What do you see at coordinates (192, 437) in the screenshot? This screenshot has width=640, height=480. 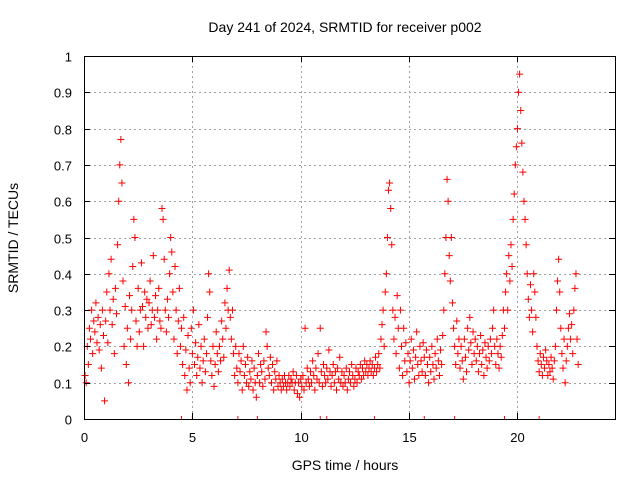 I see `x-tick-label: 5` at bounding box center [192, 437].